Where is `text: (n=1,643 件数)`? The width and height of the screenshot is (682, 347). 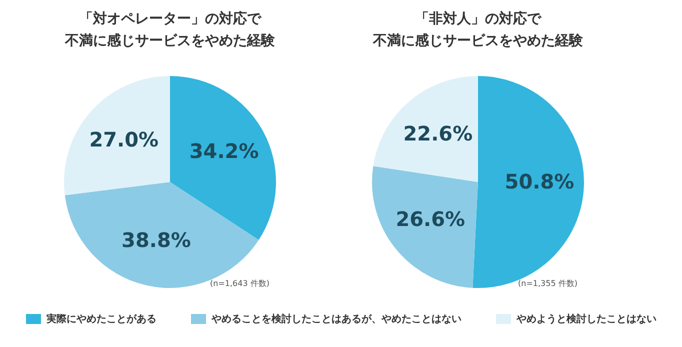 text: (n=1,643 件数) is located at coordinates (240, 283).